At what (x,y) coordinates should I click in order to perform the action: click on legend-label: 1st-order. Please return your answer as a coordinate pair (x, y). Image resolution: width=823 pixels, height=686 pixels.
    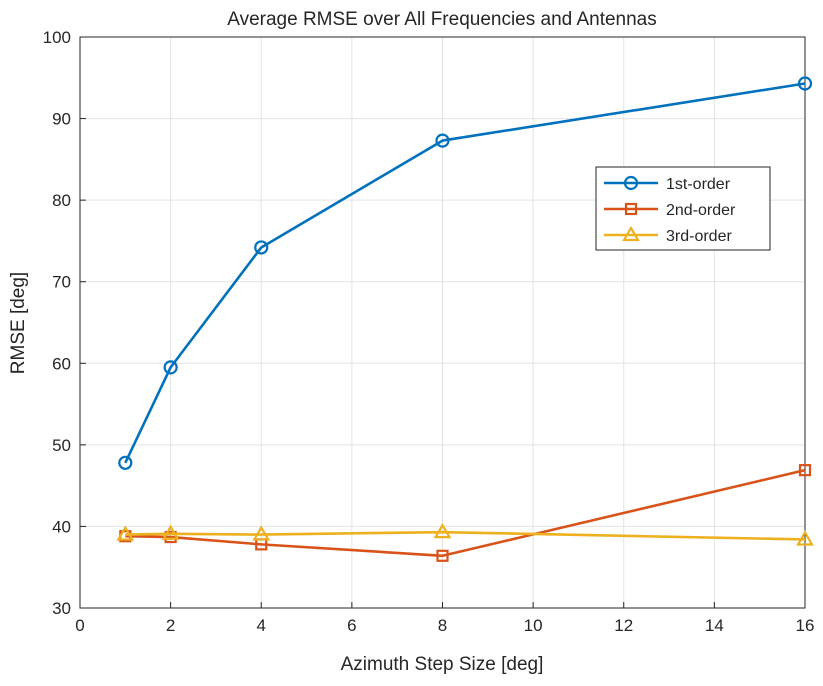
    Looking at the image, I should click on (698, 184).